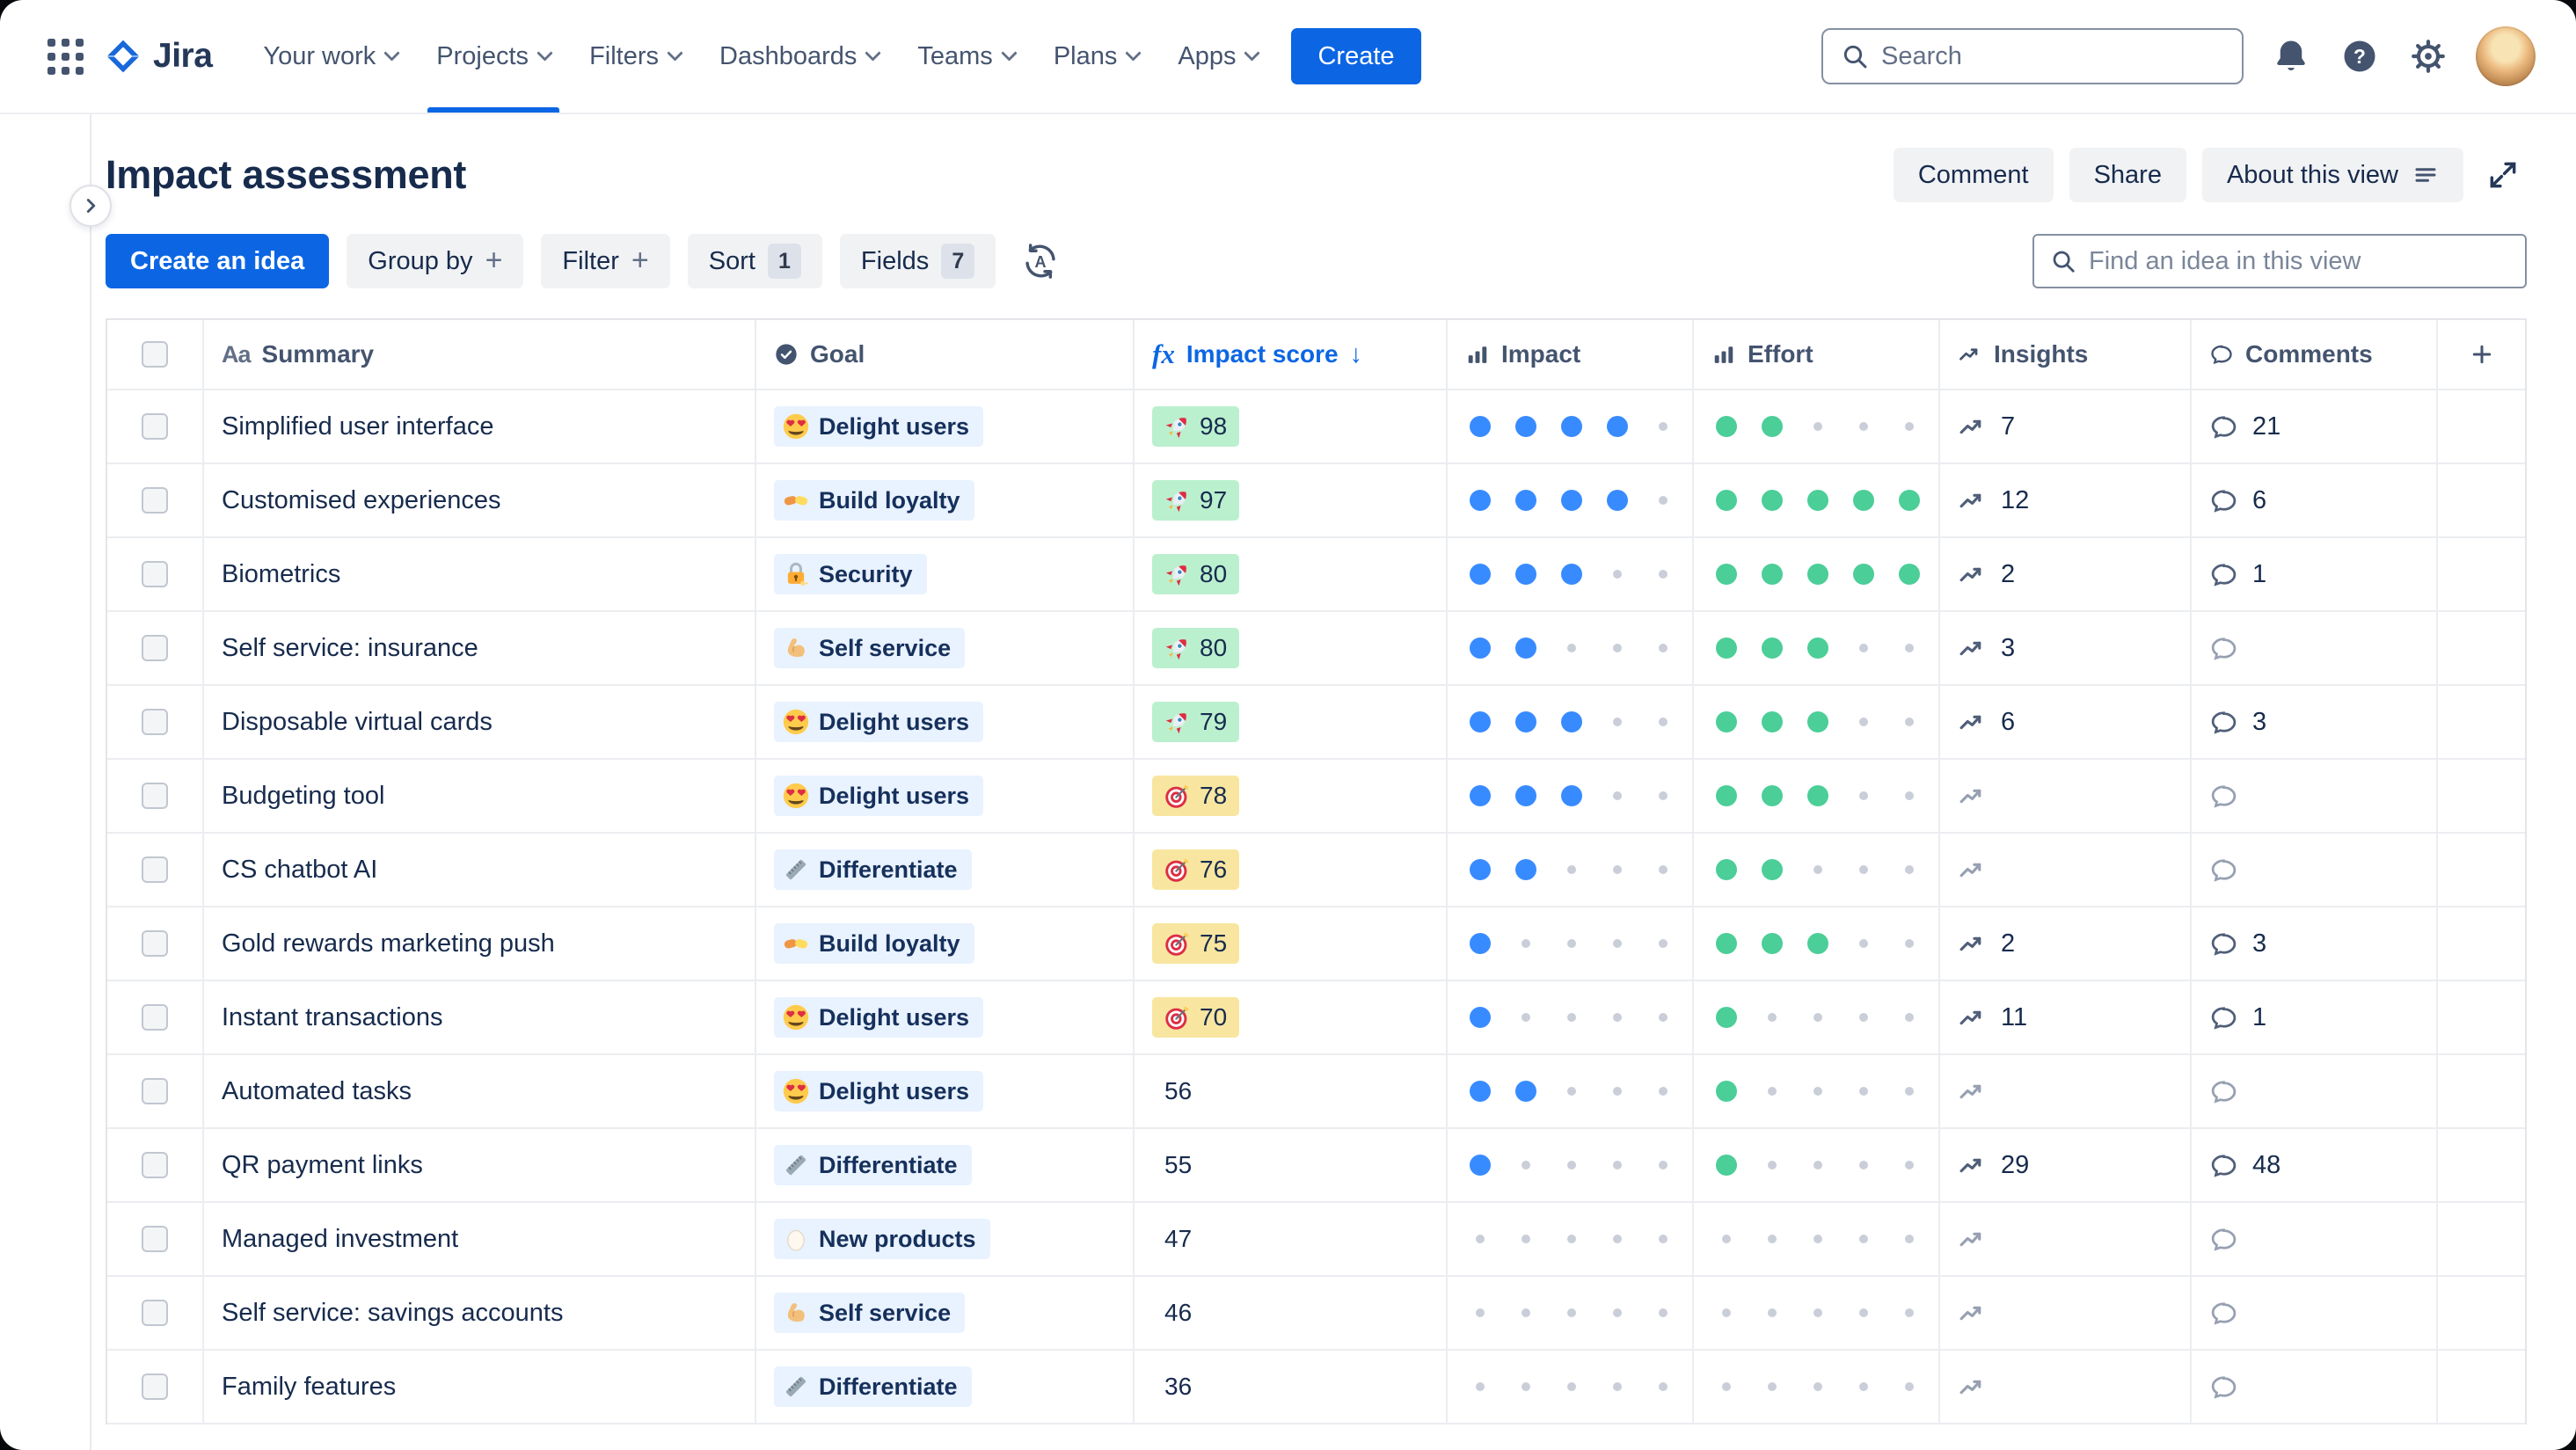 The image size is (2576, 1450). Describe the element at coordinates (1817, 355) in the screenshot. I see `column-header-effort: Effort` at that location.